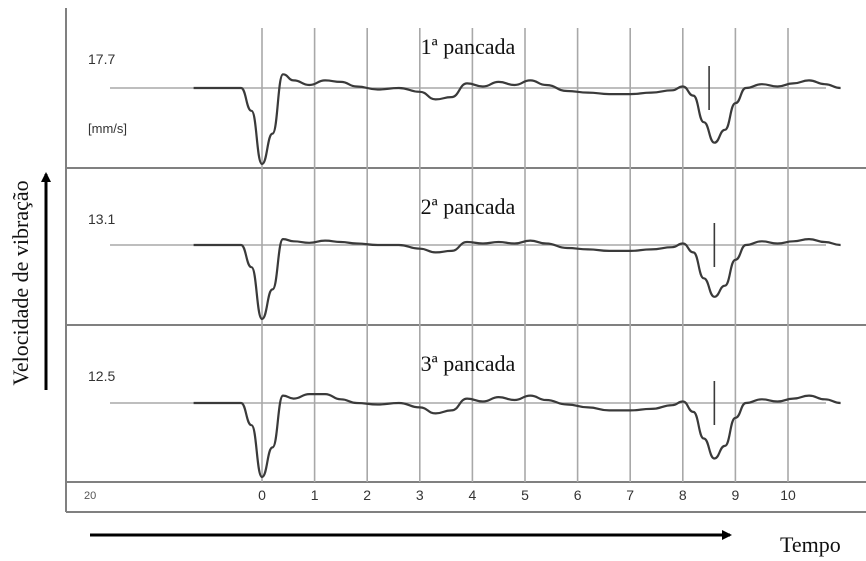 This screenshot has height=561, width=866. I want to click on panel-scale-label: 17.7, so click(101, 59).